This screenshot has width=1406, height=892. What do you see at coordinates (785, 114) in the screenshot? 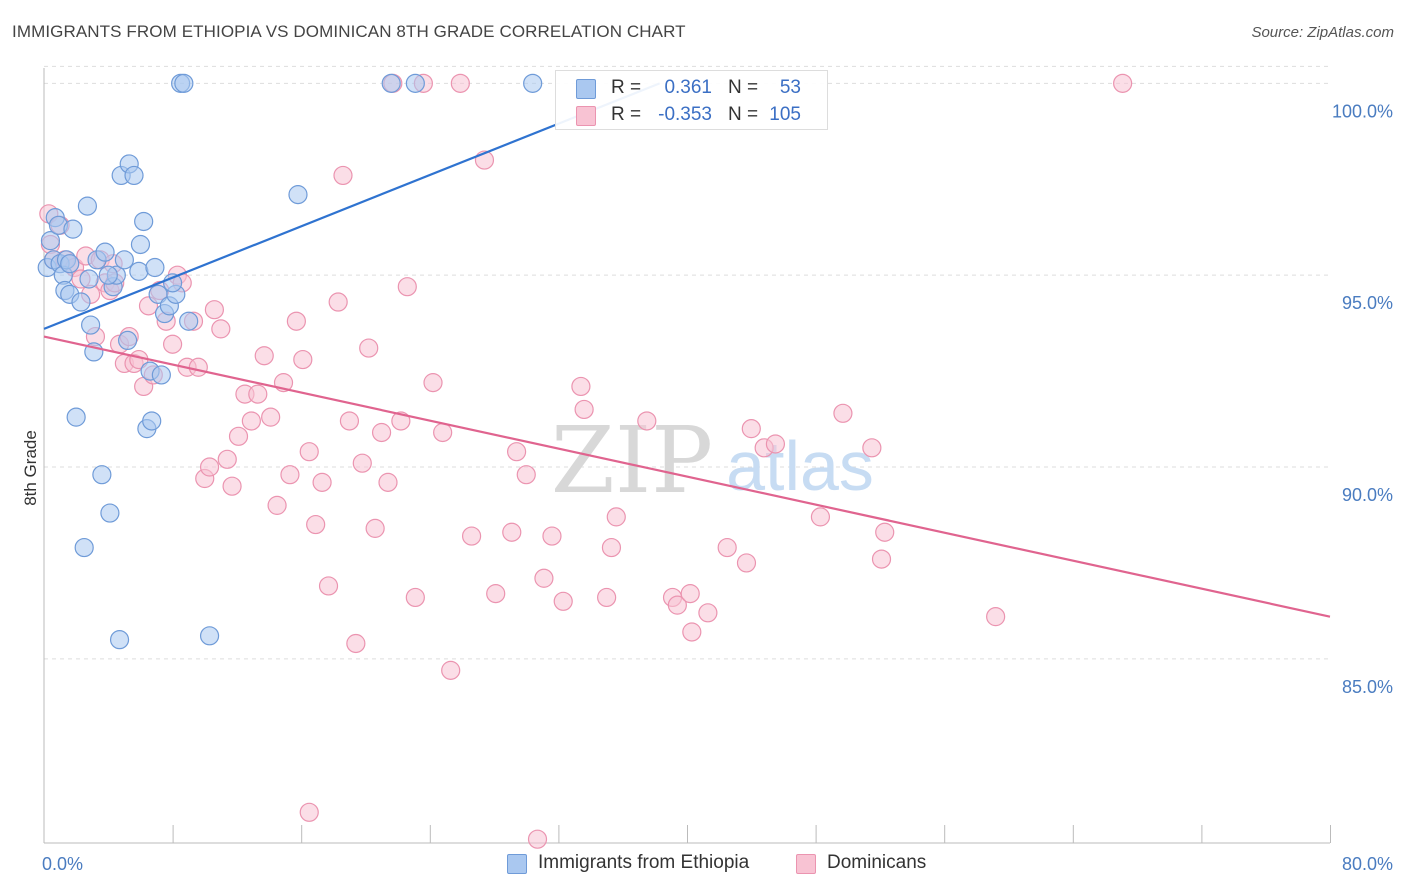
I see `legend-n-value: 105` at bounding box center [785, 114].